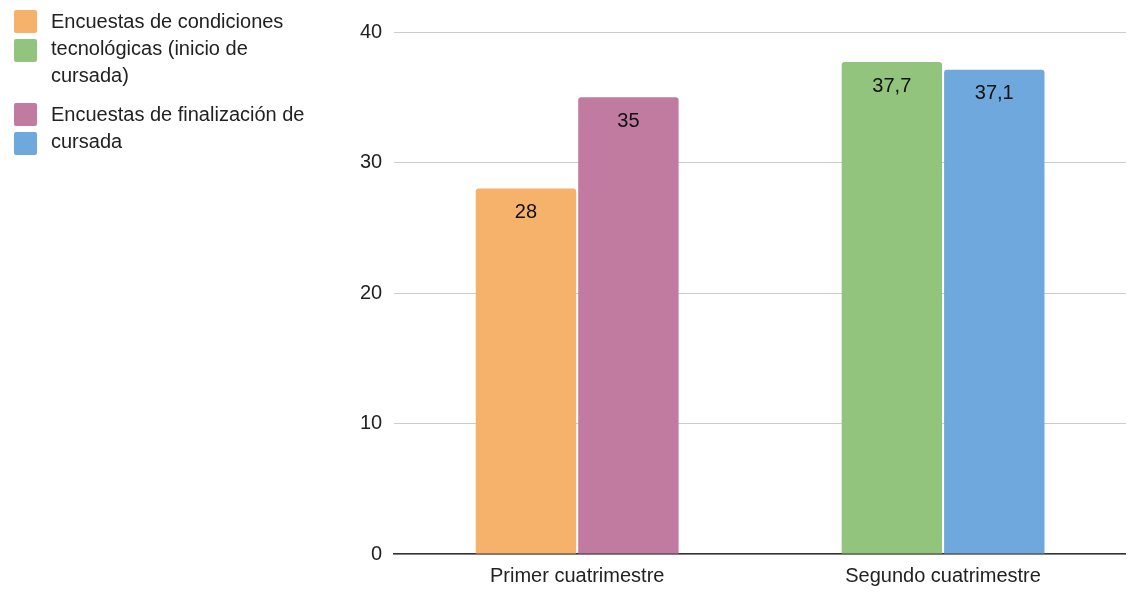  I want to click on y-tick-label: 0, so click(377, 552).